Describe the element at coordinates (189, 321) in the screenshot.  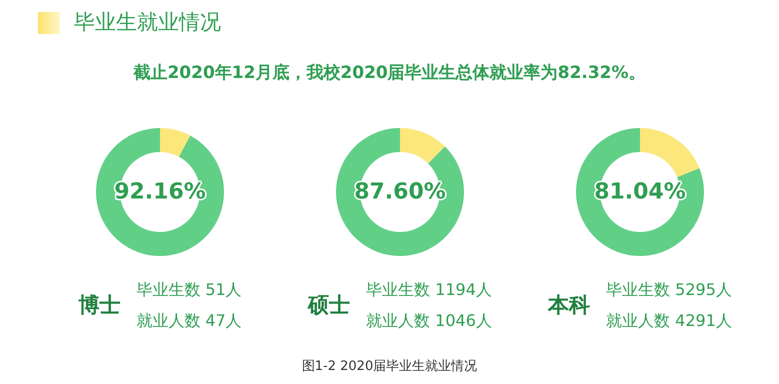
I see `text: 就业人数 47人` at that location.